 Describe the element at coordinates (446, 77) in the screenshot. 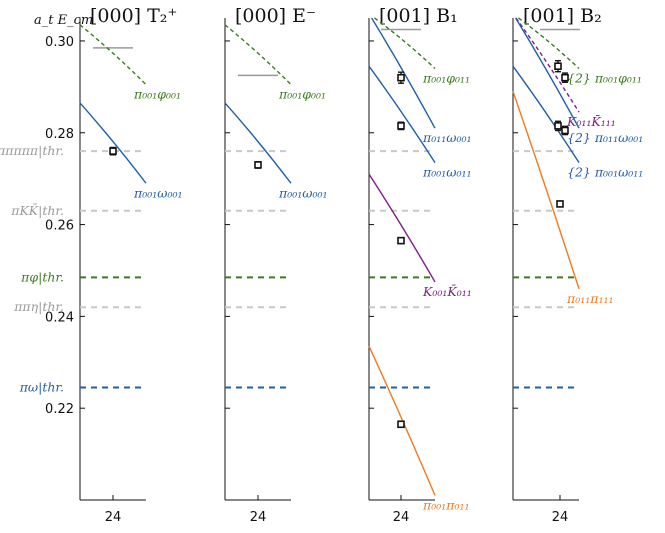

I see `curve-label: π₀₀₁φ₀₁₁` at that location.